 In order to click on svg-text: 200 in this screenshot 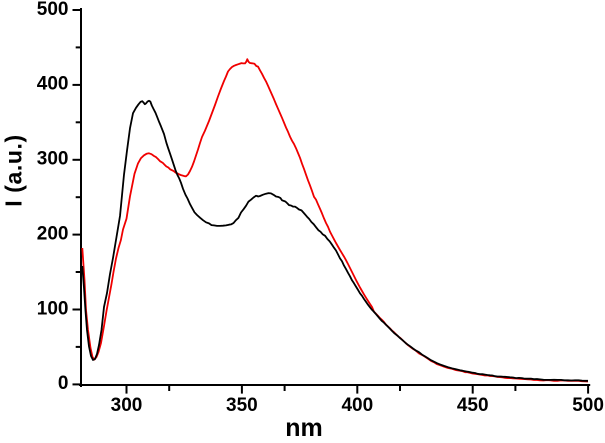, I will do `click(53, 233)`.